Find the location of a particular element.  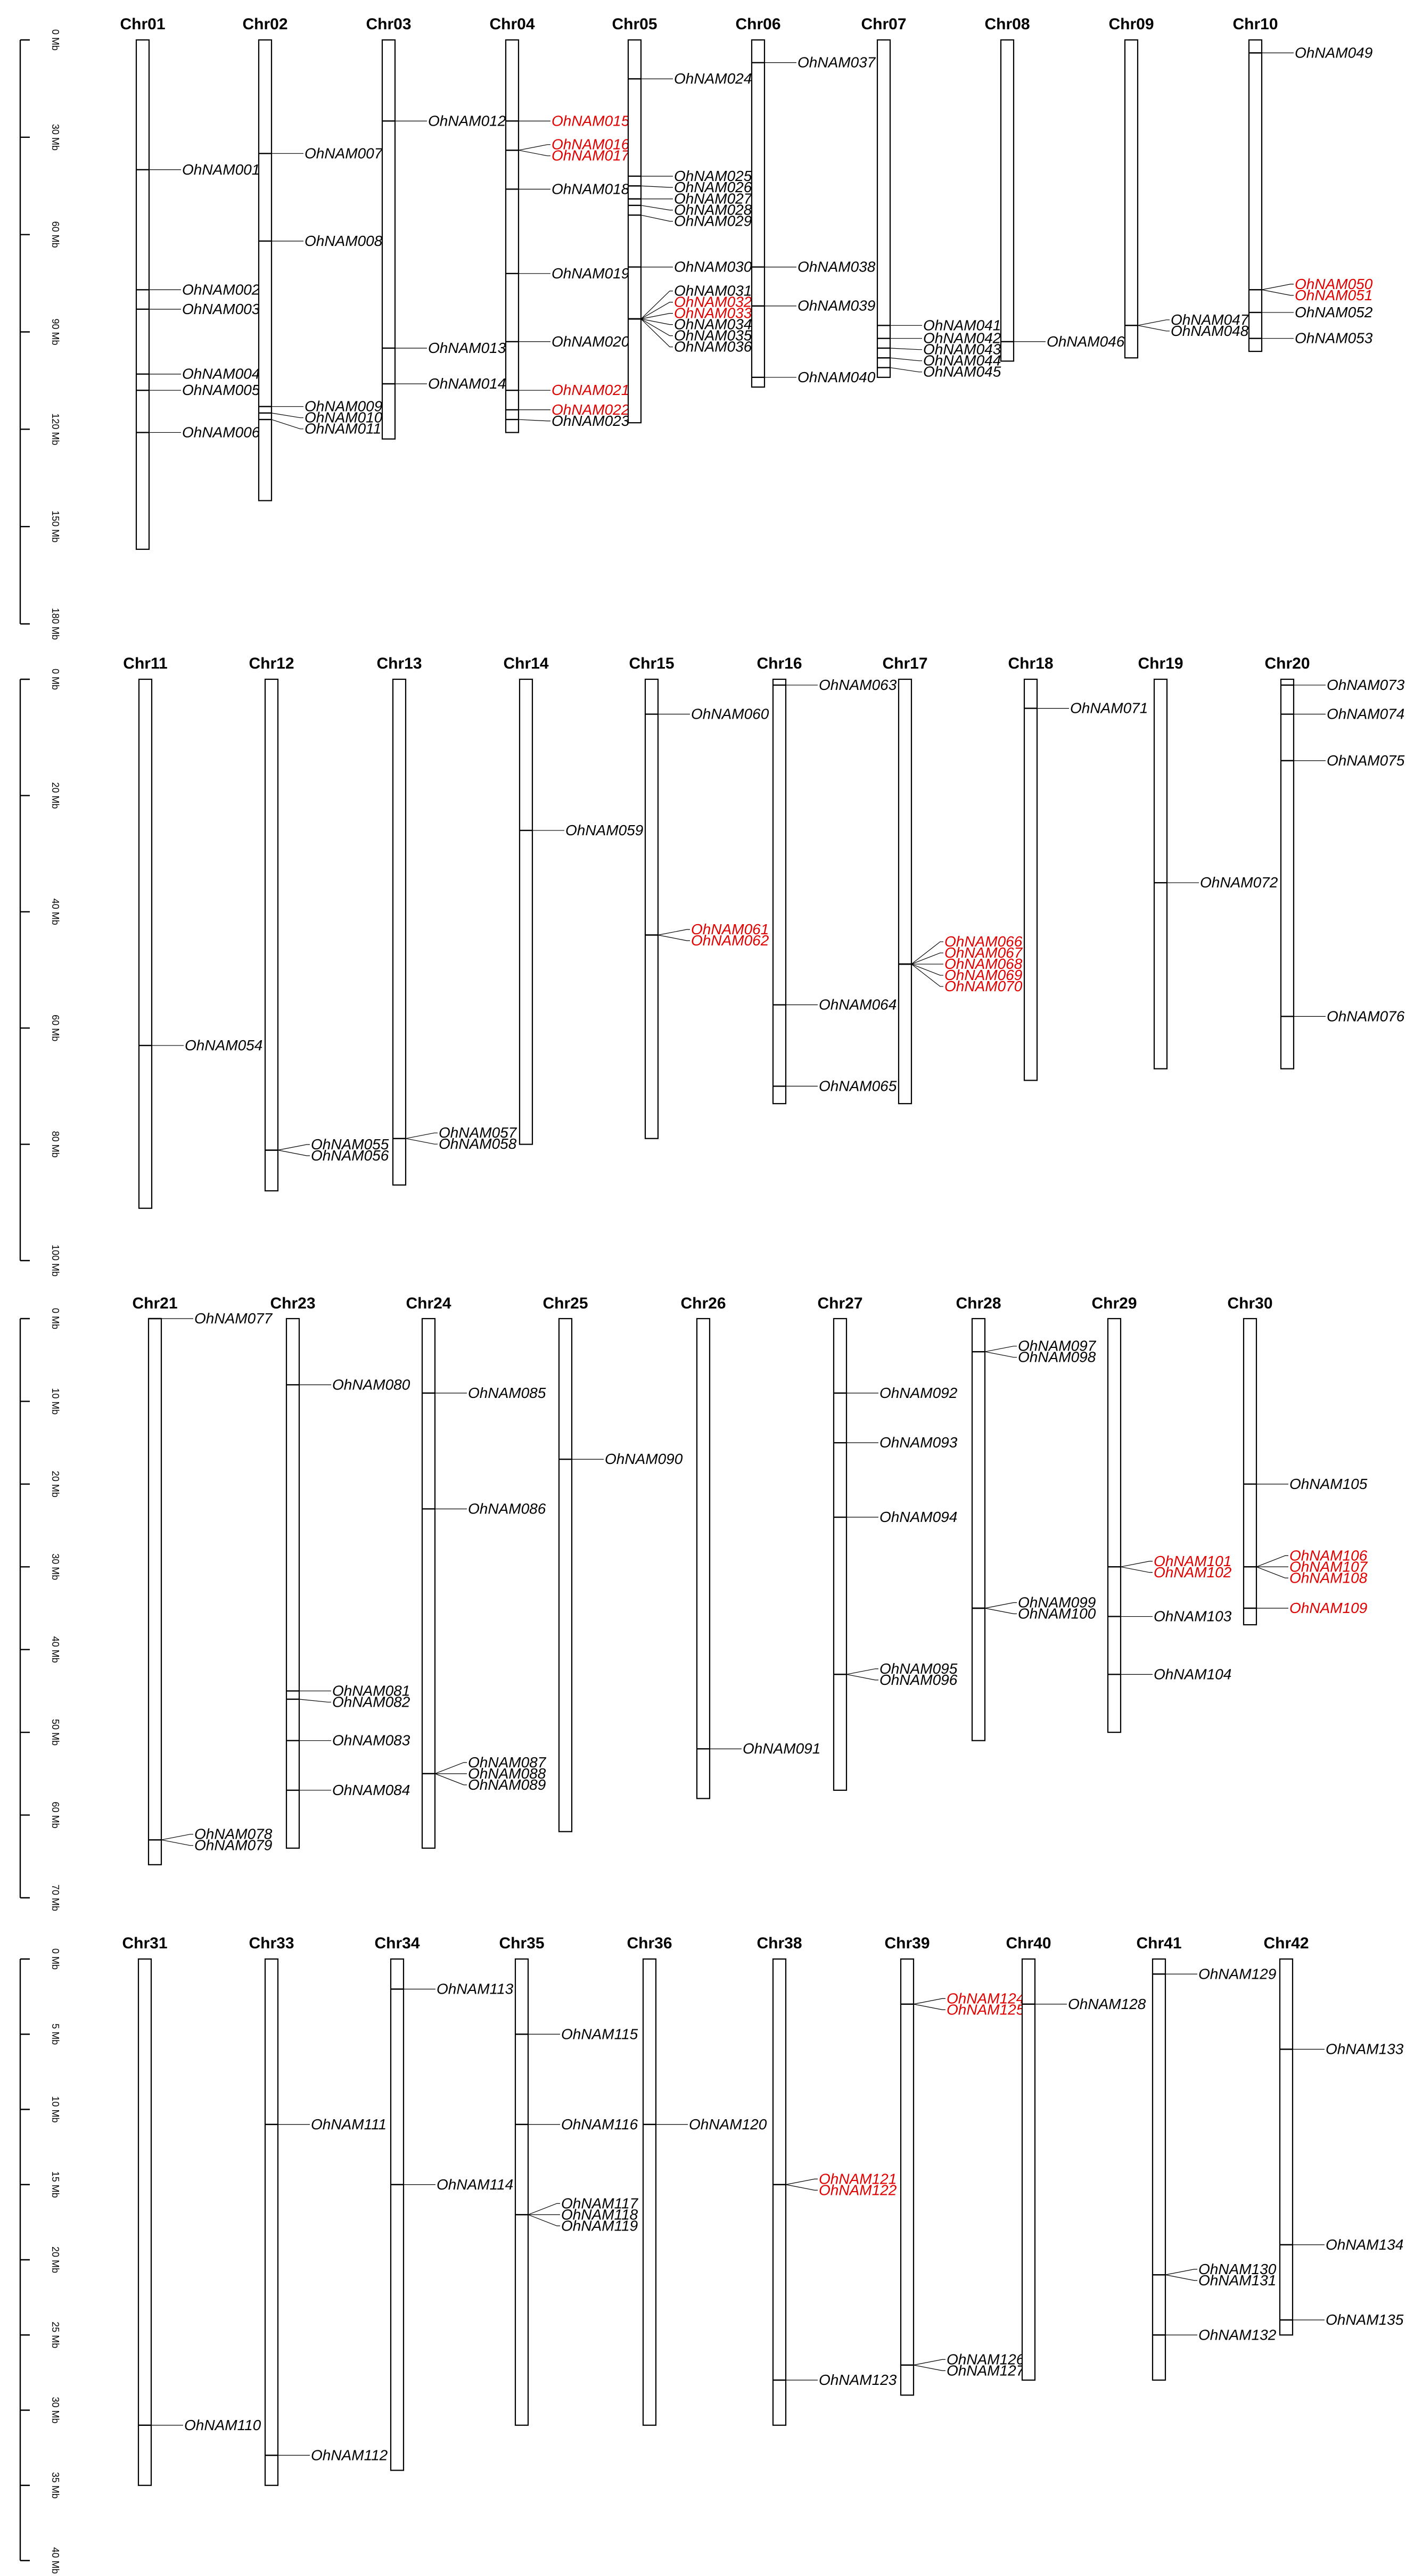

gene-label-ohnam001: OhNAM001 is located at coordinates (221, 169).